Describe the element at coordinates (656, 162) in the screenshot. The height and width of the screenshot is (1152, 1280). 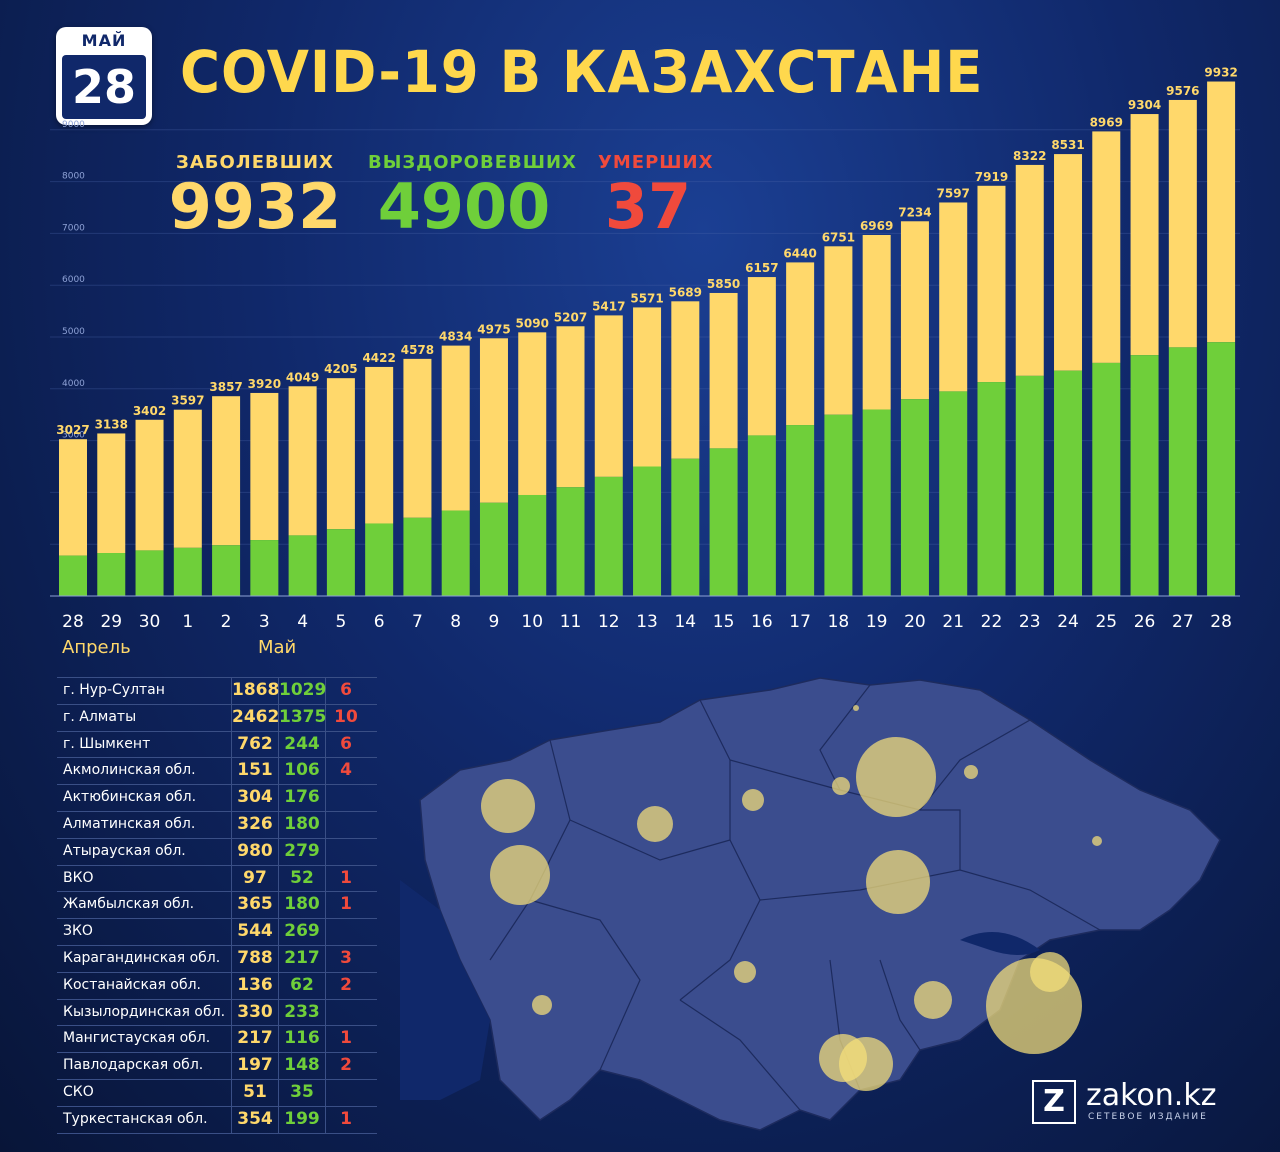
I see `stat-deaths-label: УМЕРШИХ` at that location.